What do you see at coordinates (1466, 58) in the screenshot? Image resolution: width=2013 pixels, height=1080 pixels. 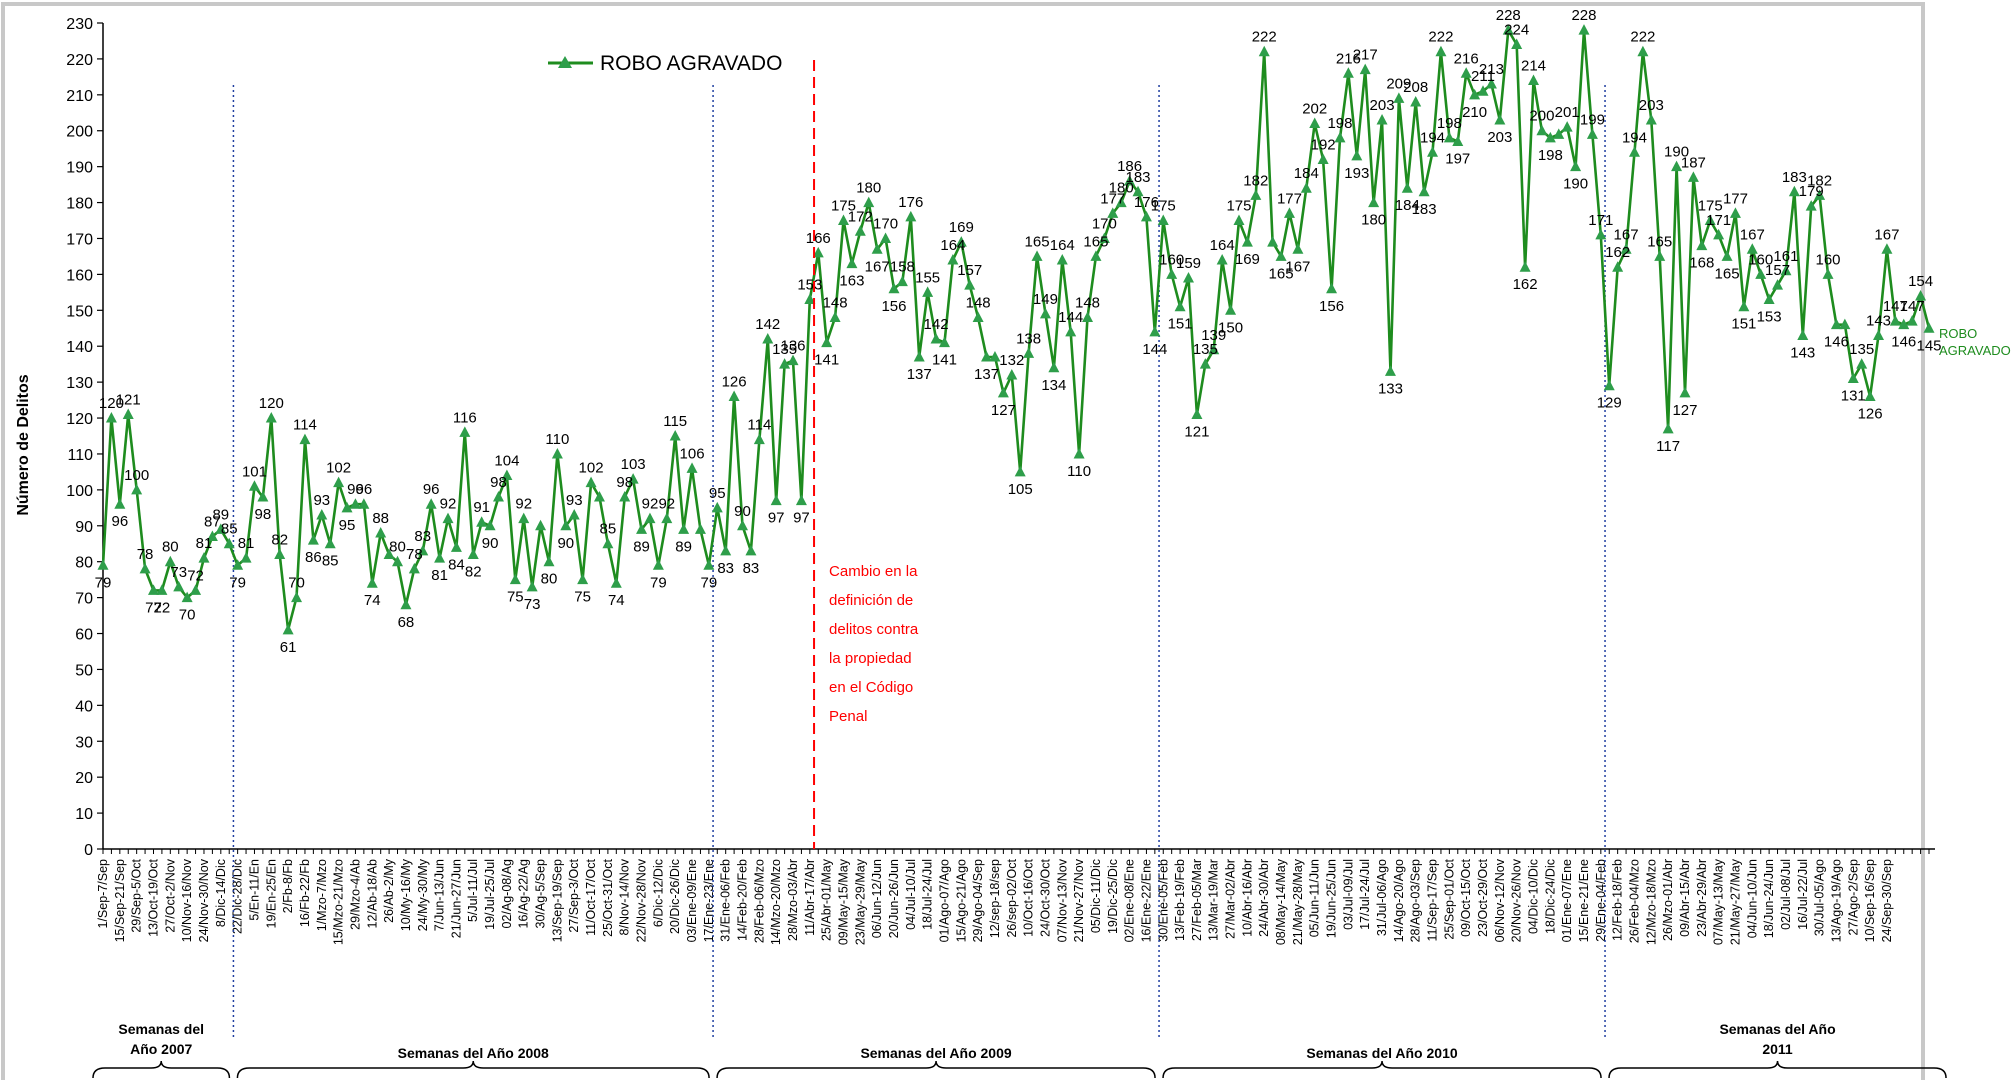 I see `data-label: 216` at bounding box center [1466, 58].